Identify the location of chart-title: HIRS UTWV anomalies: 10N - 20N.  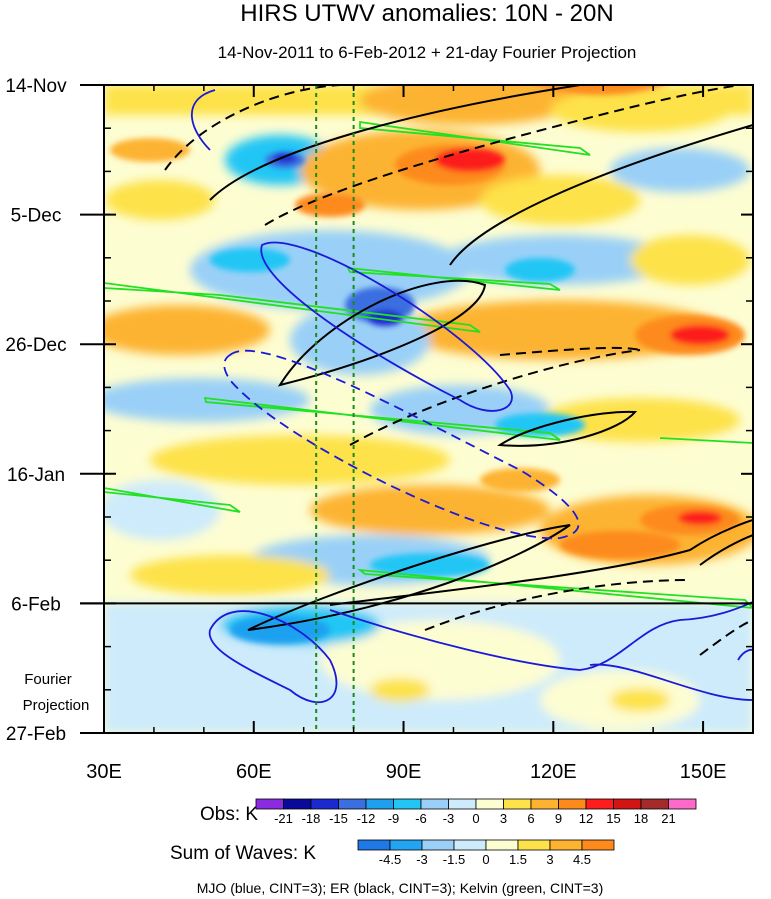
(426, 13).